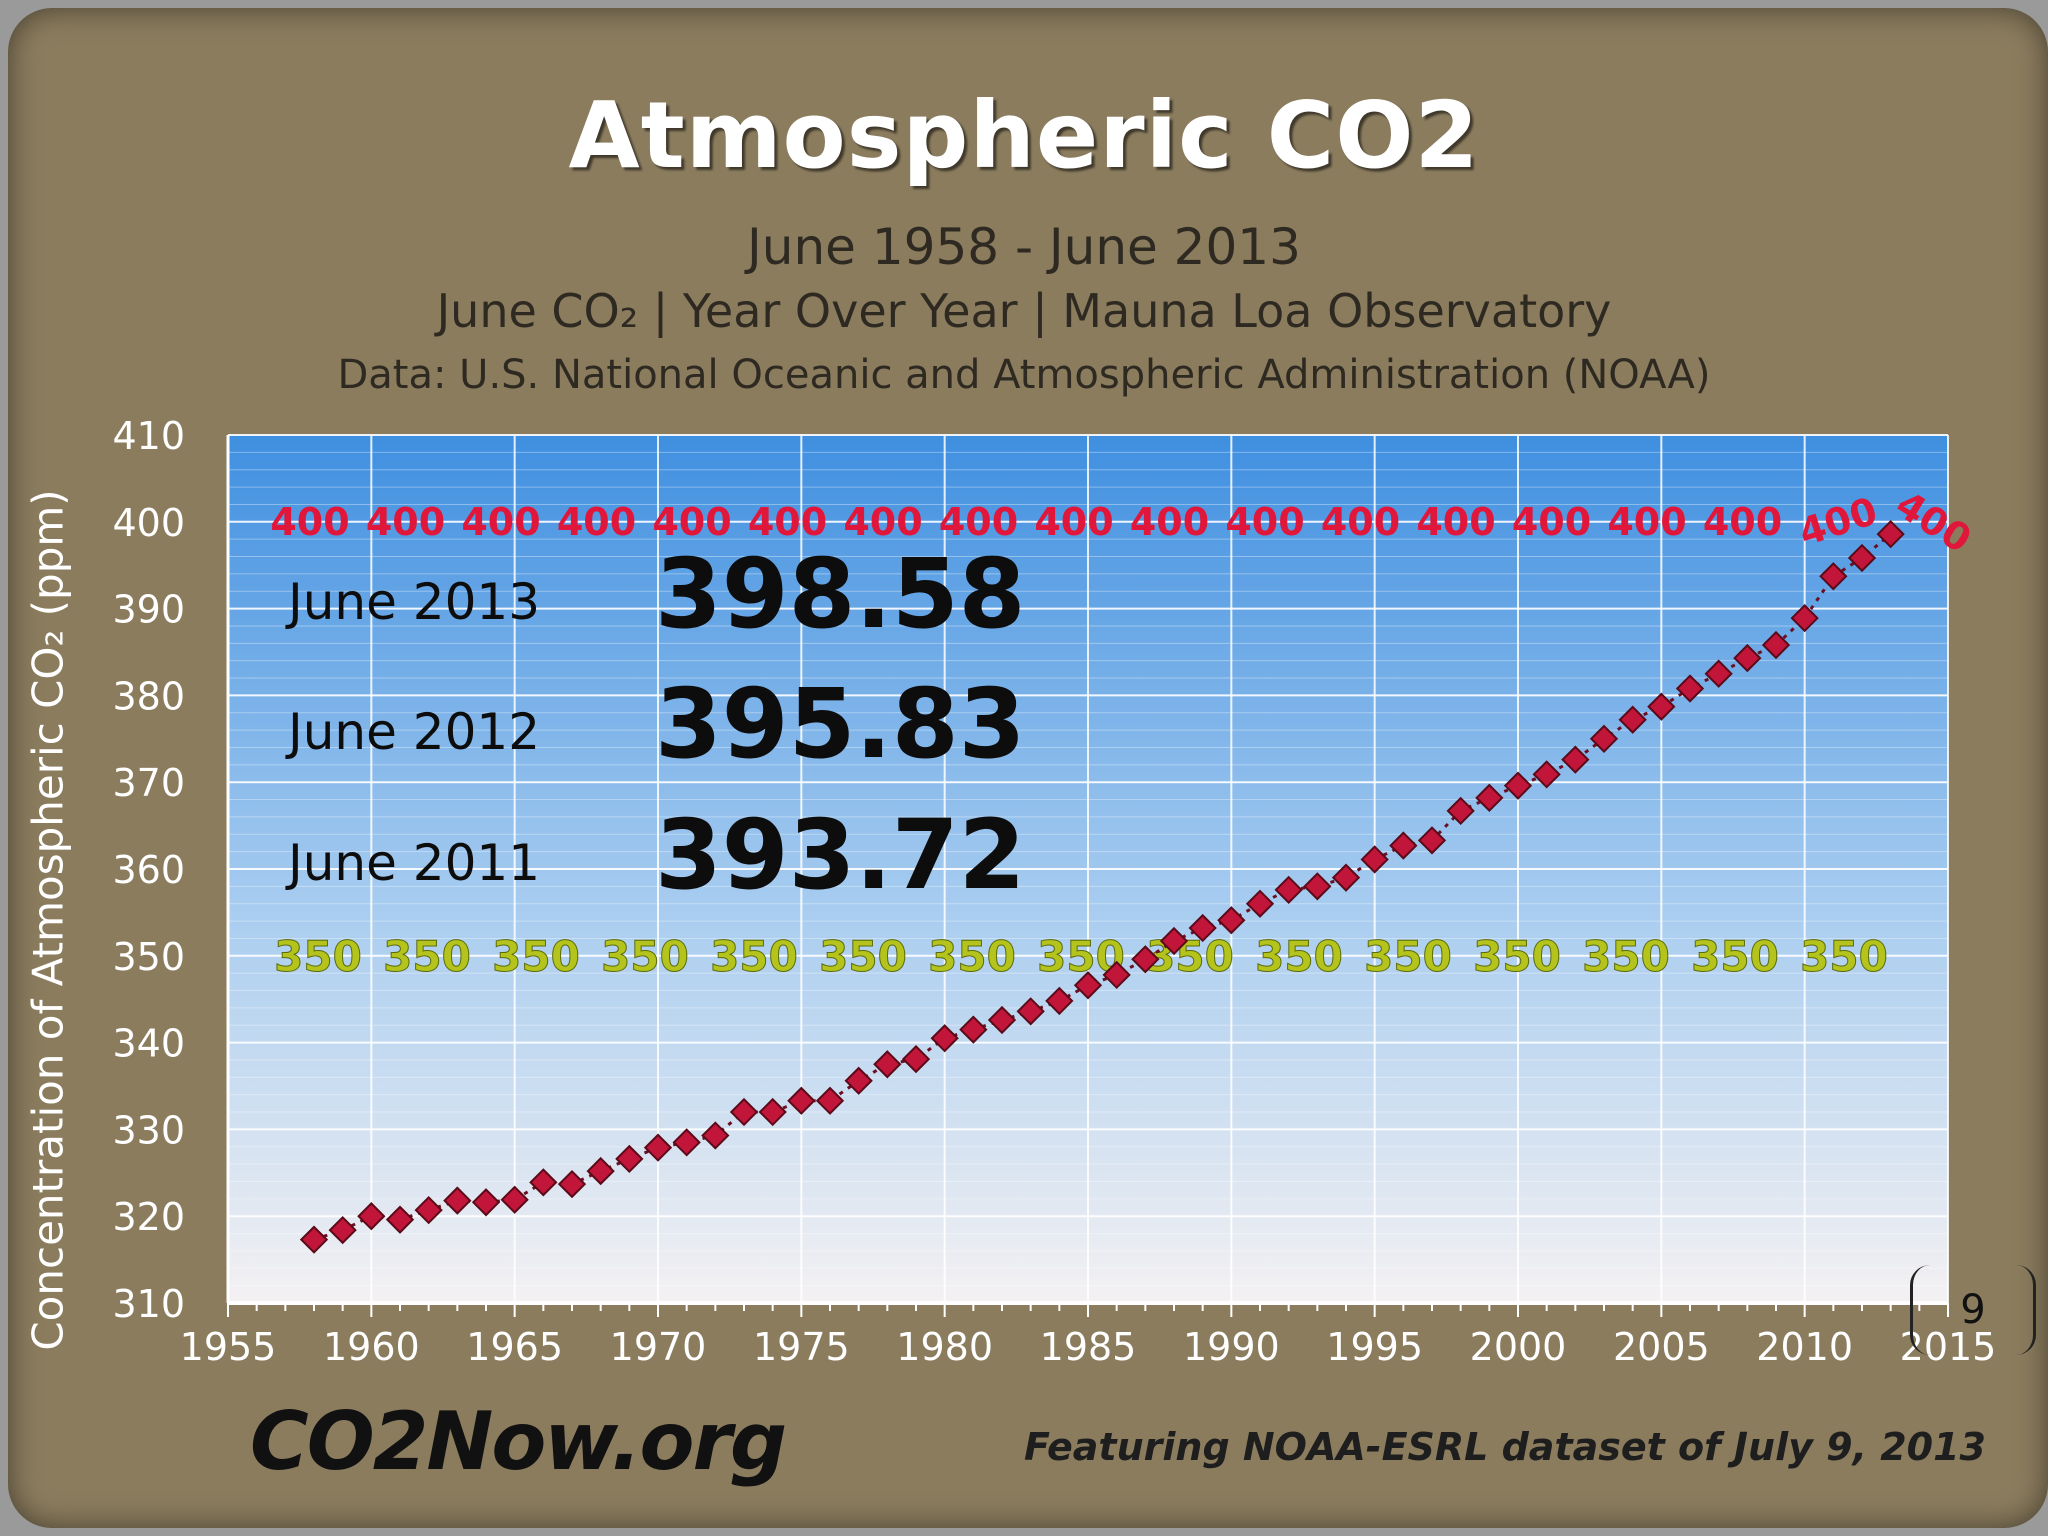  I want to click on co2now-logo: CO2Now.org, so click(518, 1441).